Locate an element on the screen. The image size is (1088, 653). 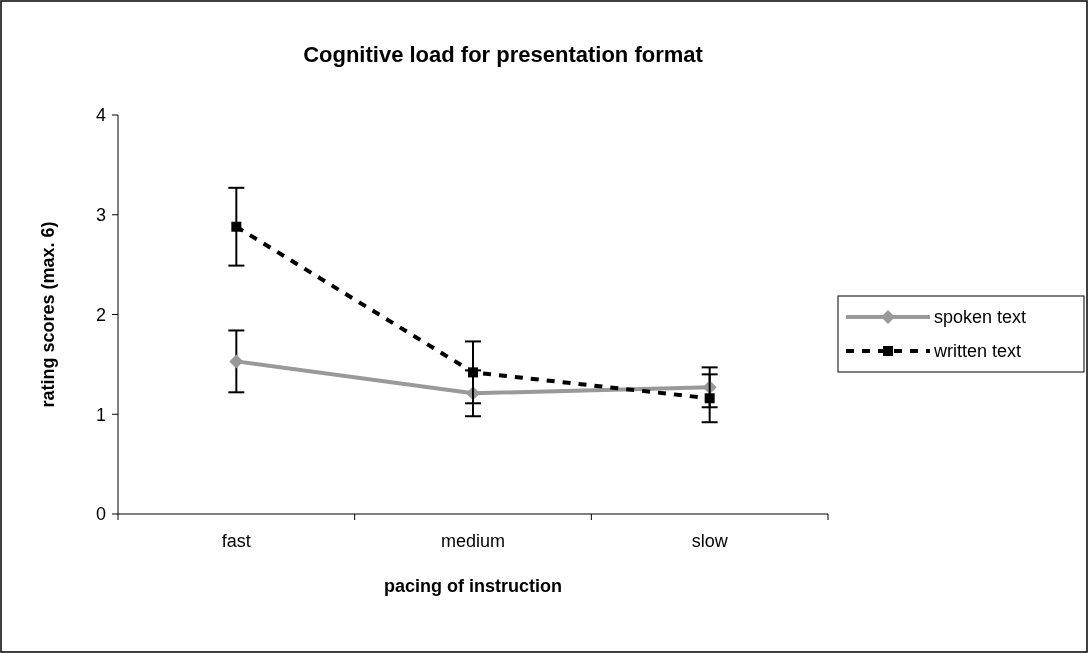
y-tick-label: 2 is located at coordinates (100, 314).